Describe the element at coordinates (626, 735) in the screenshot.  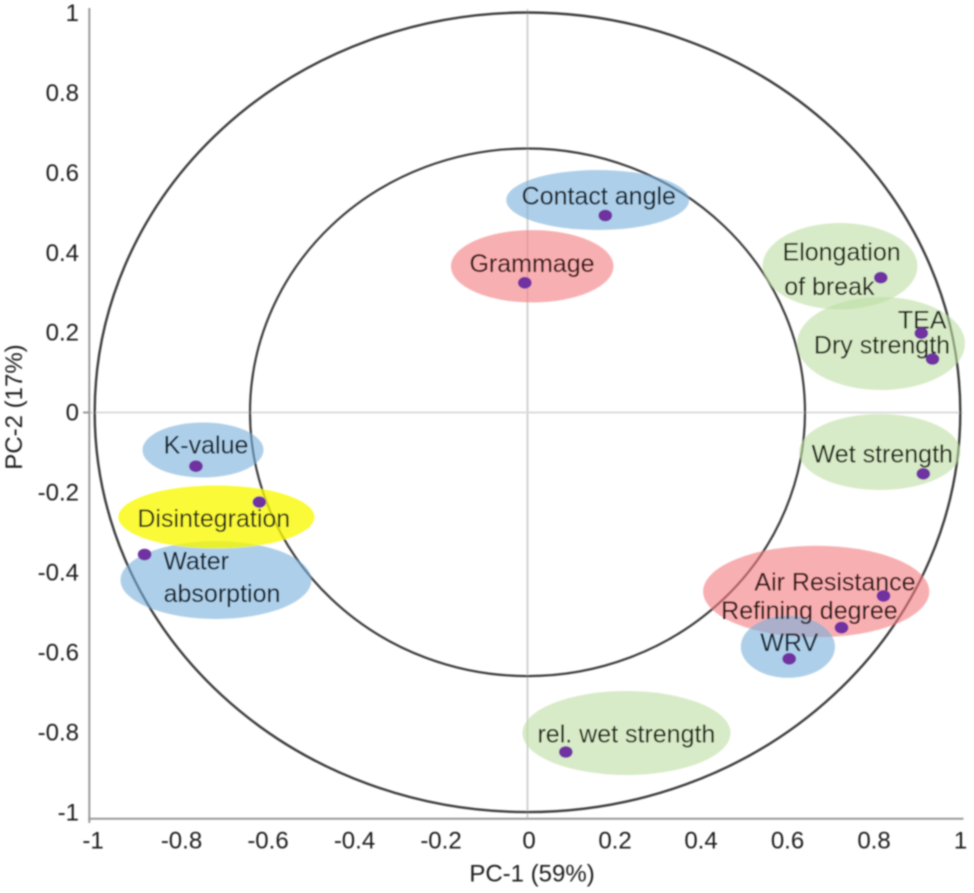
I see `svg-text: rel. wet strength` at that location.